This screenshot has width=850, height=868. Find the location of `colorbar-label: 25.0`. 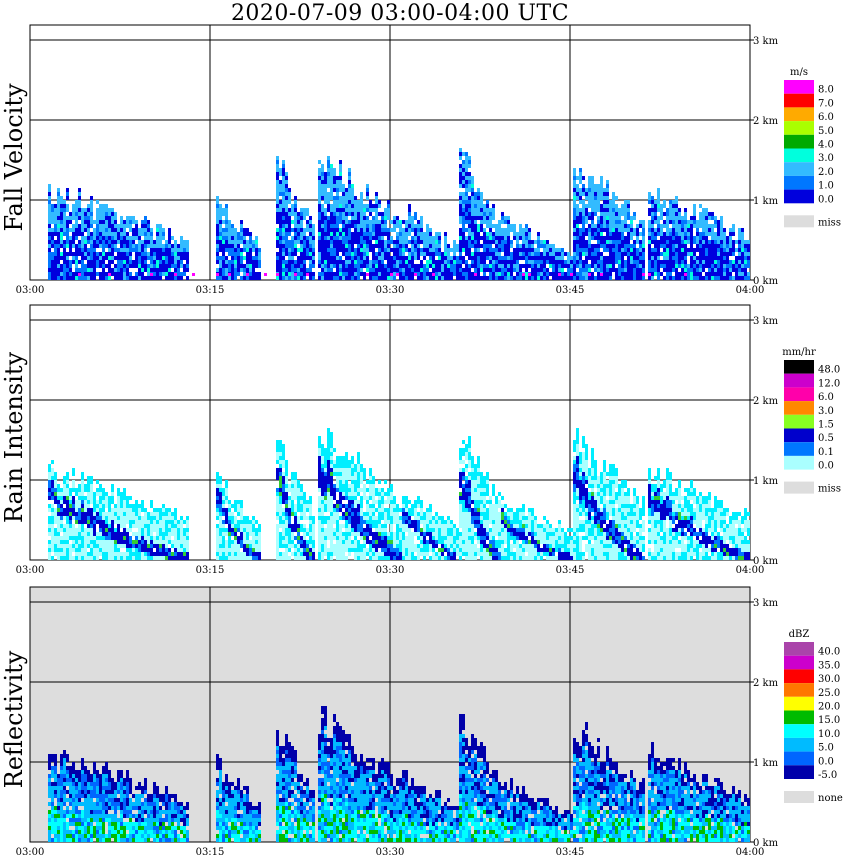

colorbar-label: 25.0 is located at coordinates (829, 693).